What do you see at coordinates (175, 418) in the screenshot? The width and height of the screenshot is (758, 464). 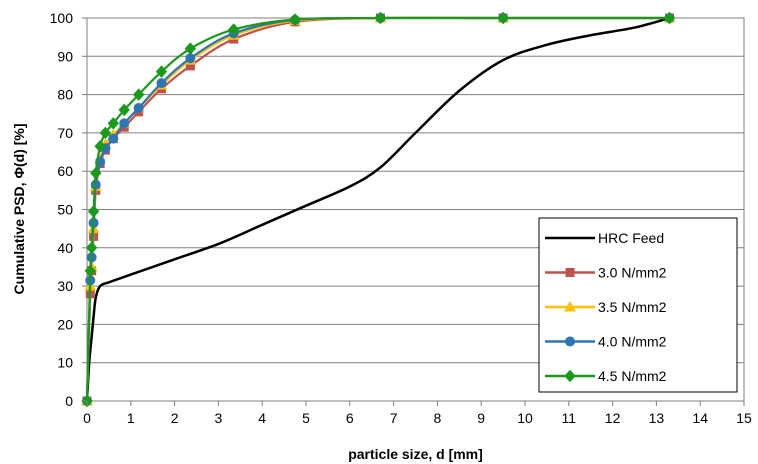 I see `x-tick-label-2: 2` at bounding box center [175, 418].